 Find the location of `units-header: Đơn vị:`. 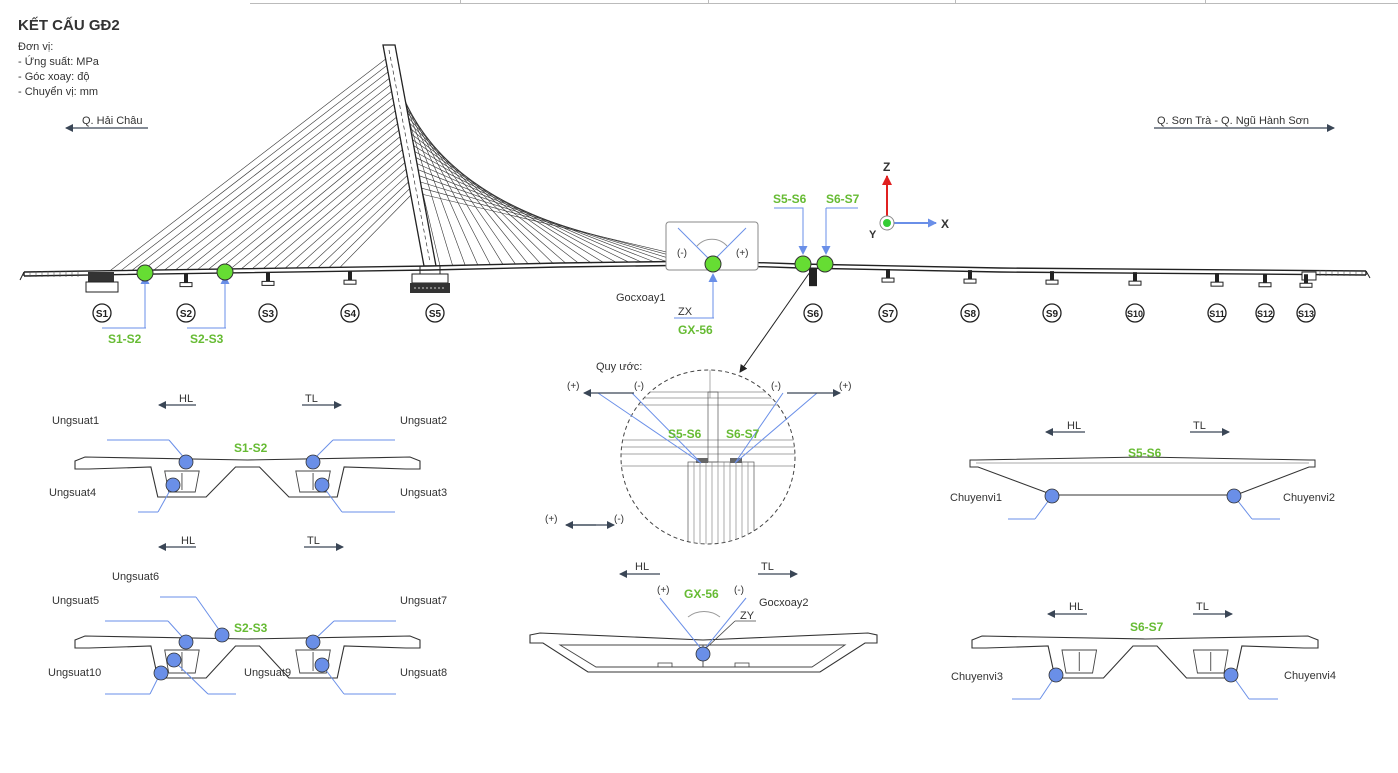

units-header: Đơn vị: is located at coordinates (36, 47).